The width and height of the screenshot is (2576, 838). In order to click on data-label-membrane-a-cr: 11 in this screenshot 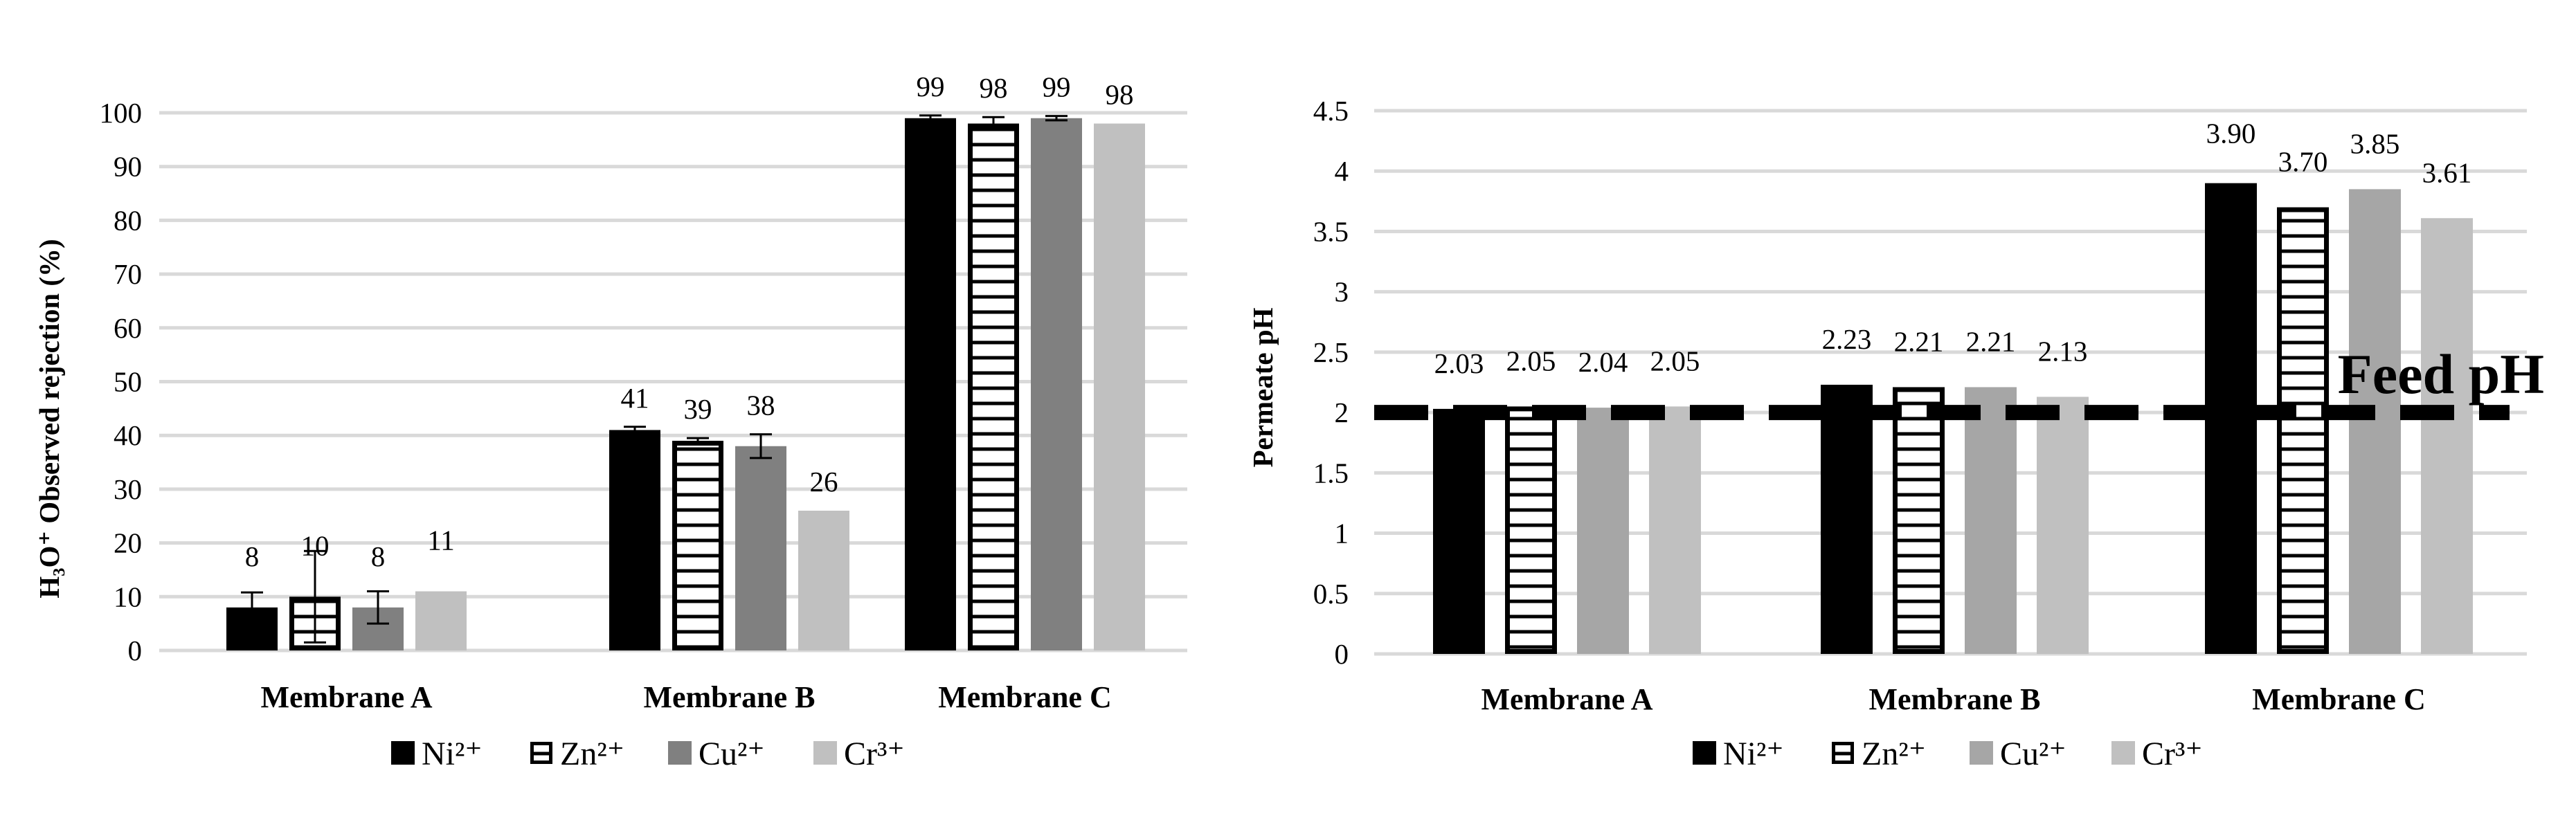, I will do `click(440, 540)`.